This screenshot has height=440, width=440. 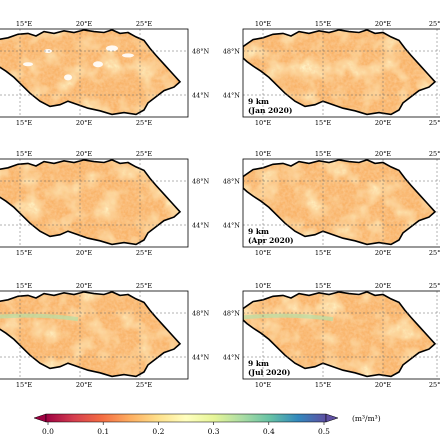 I want to click on colorbar-tick-label: 0.3, so click(x=214, y=431).